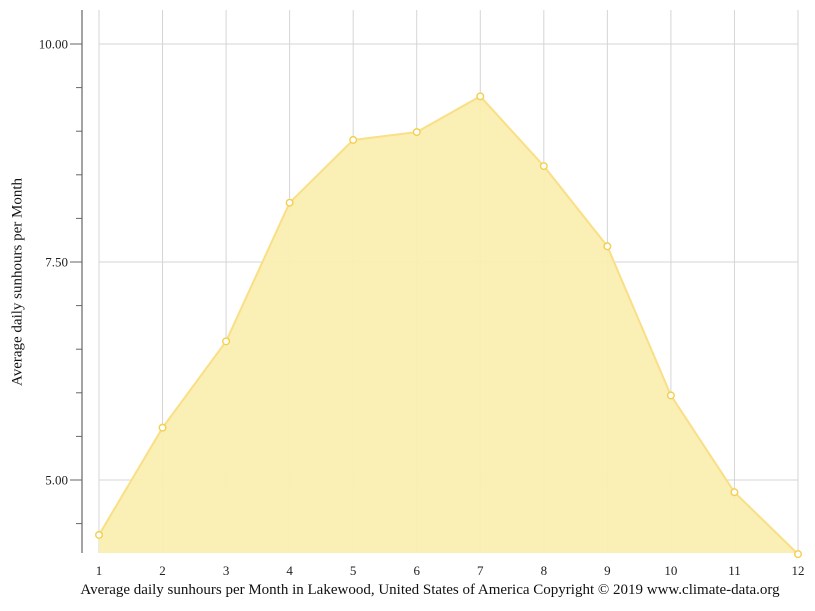  I want to click on x-tick-label: 2, so click(162, 570).